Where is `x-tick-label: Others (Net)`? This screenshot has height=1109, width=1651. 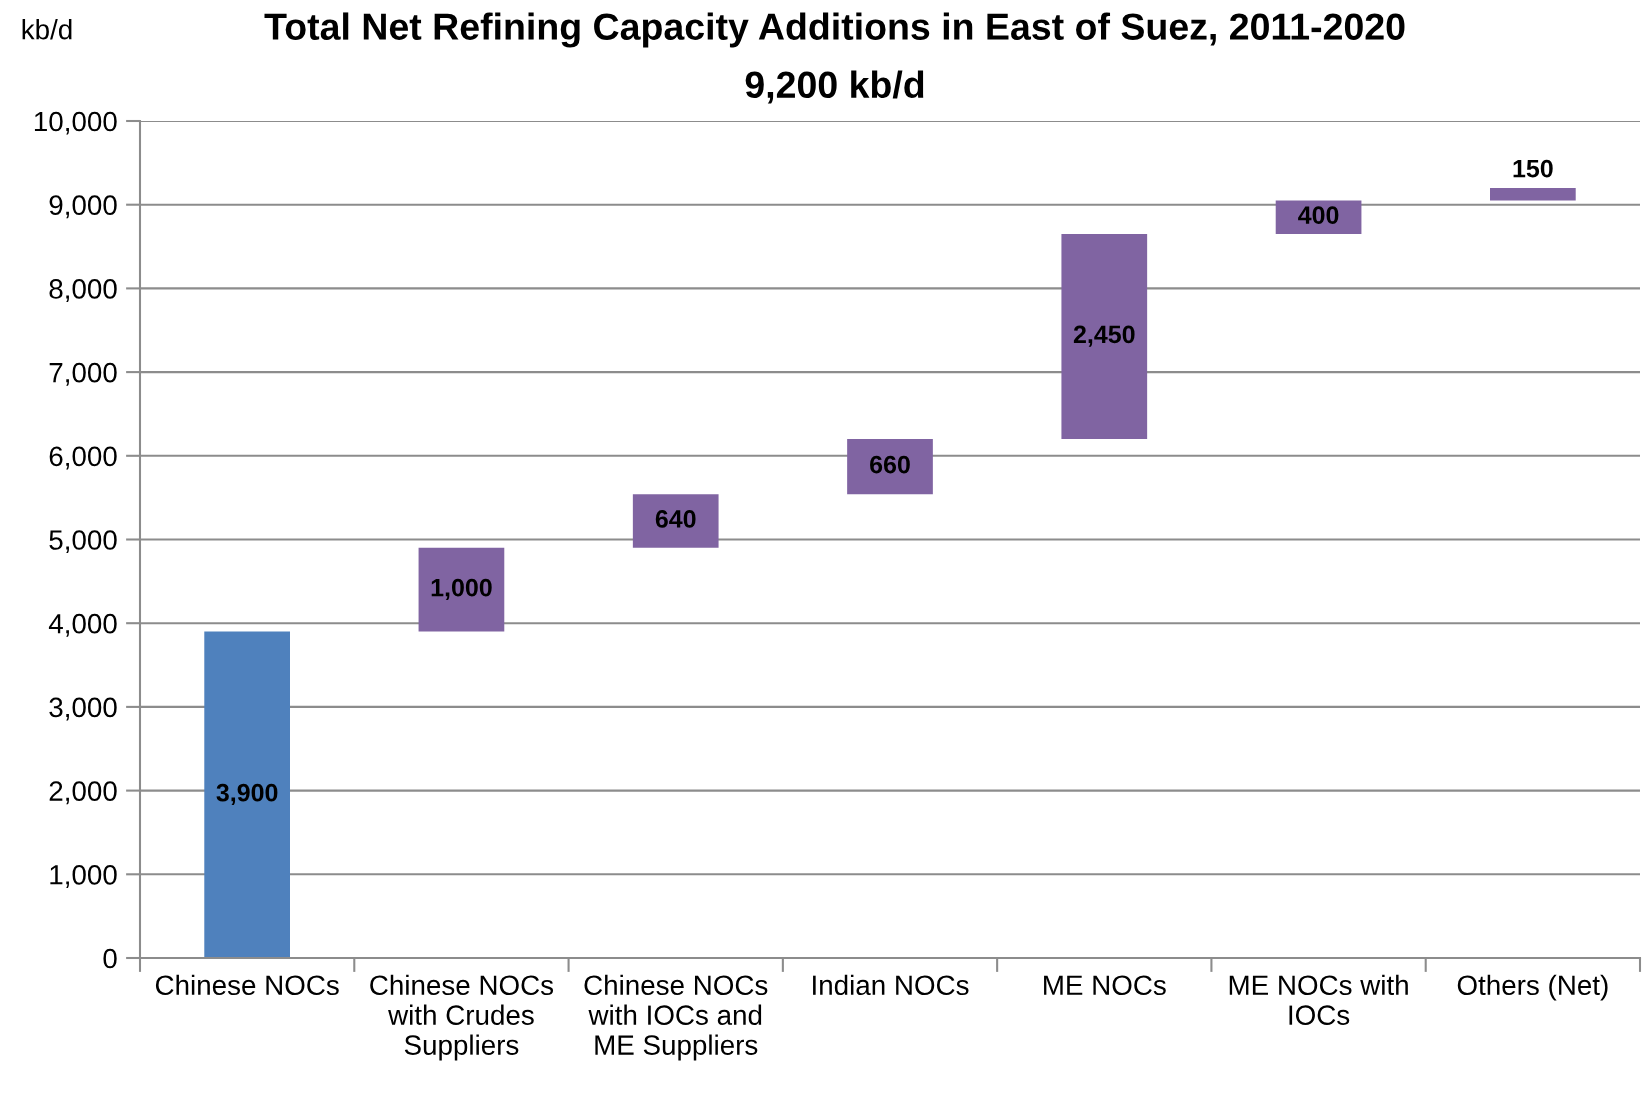 x-tick-label: Others (Net) is located at coordinates (1532, 987).